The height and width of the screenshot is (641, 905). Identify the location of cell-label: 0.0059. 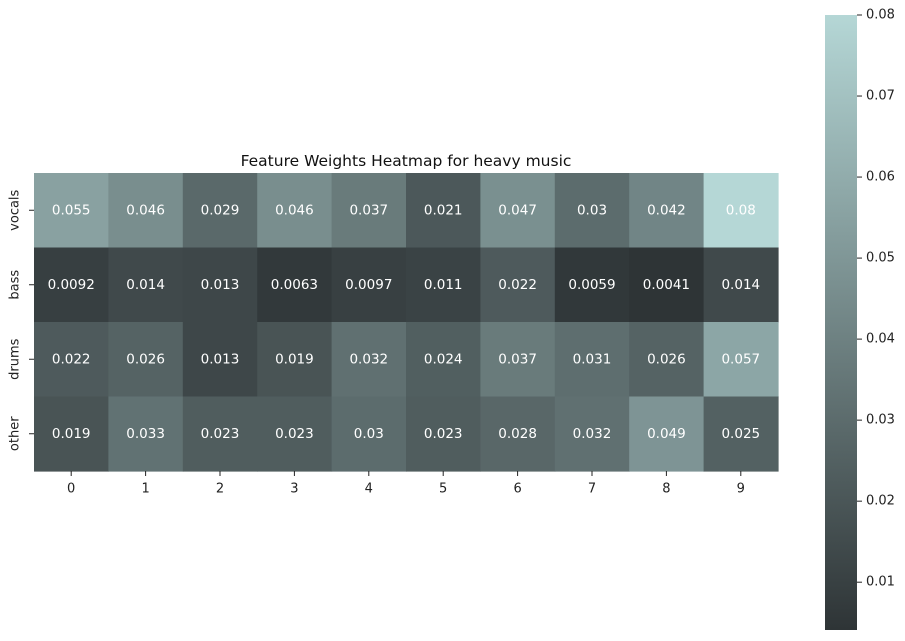
(591, 285).